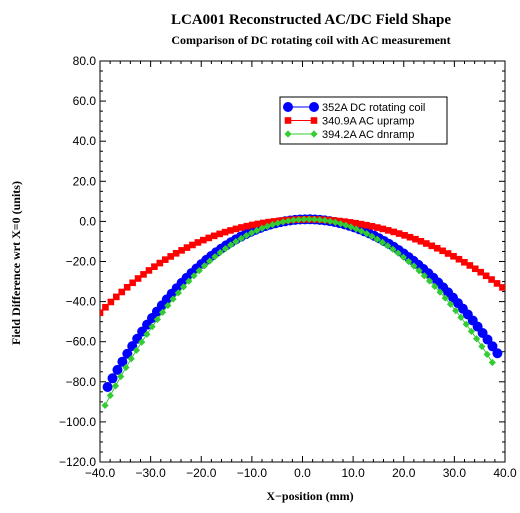 This screenshot has height=513, width=520. Describe the element at coordinates (85, 61) in the screenshot. I see `y-tick-label: 80.0` at that location.